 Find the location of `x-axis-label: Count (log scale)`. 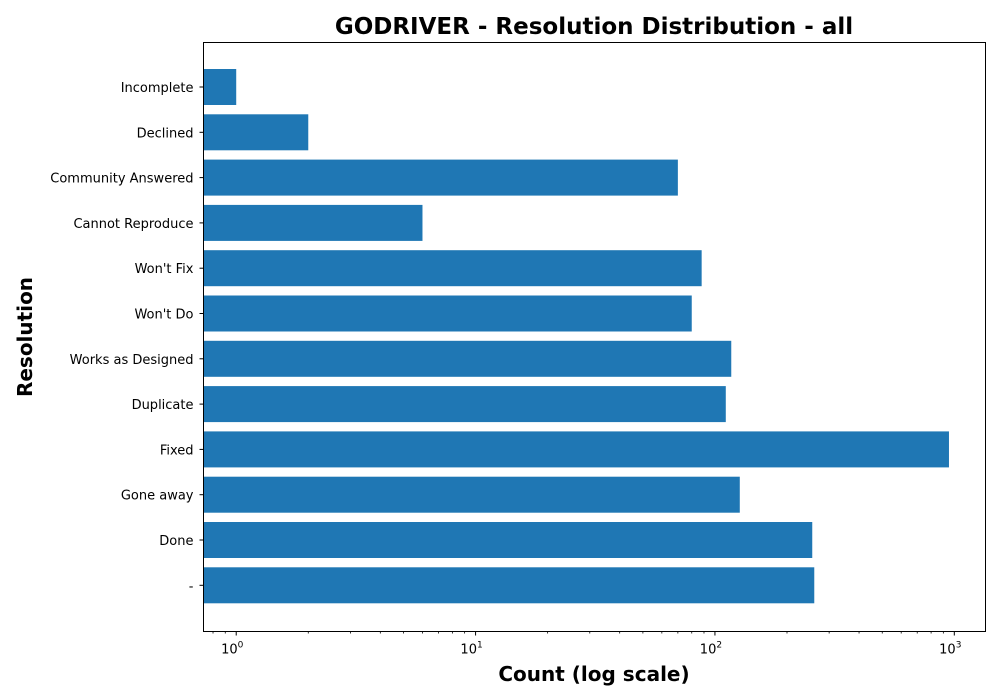

x-axis-label: Count (log scale) is located at coordinates (593, 674).